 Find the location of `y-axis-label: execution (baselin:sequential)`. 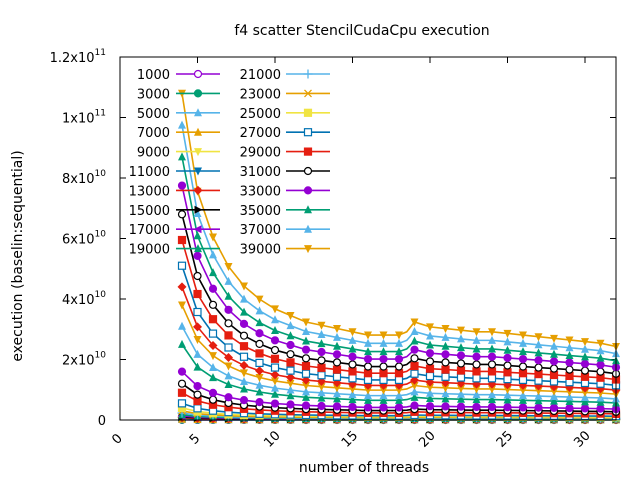

y-axis-label: execution (baselin:sequential) is located at coordinates (18, 255).